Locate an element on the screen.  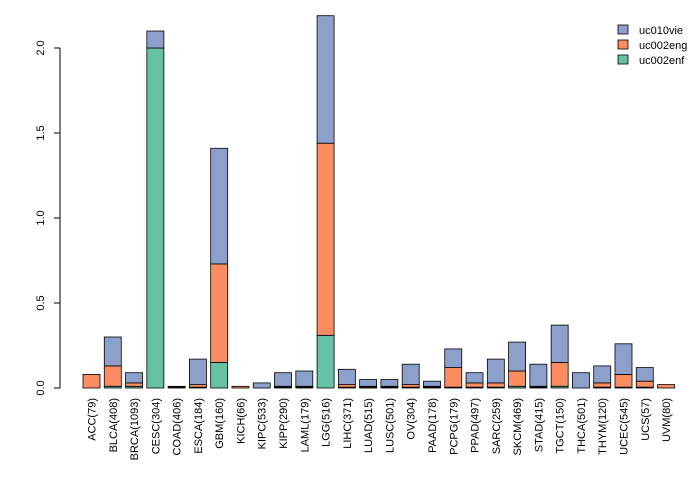
x-tick-label: OV(304) is located at coordinates (412, 419).